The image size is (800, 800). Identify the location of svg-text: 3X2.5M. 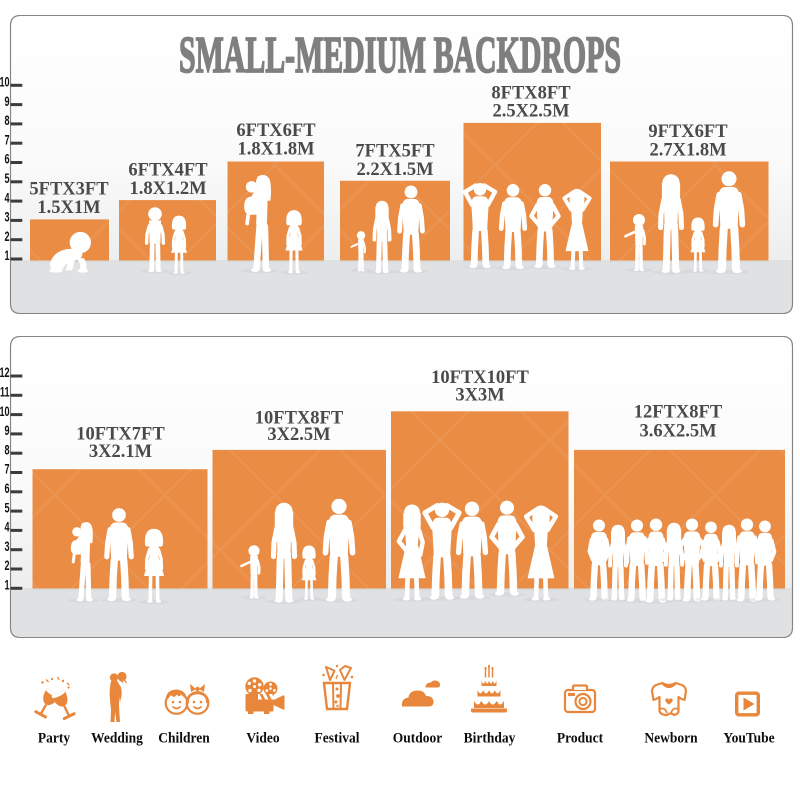
(298, 435).